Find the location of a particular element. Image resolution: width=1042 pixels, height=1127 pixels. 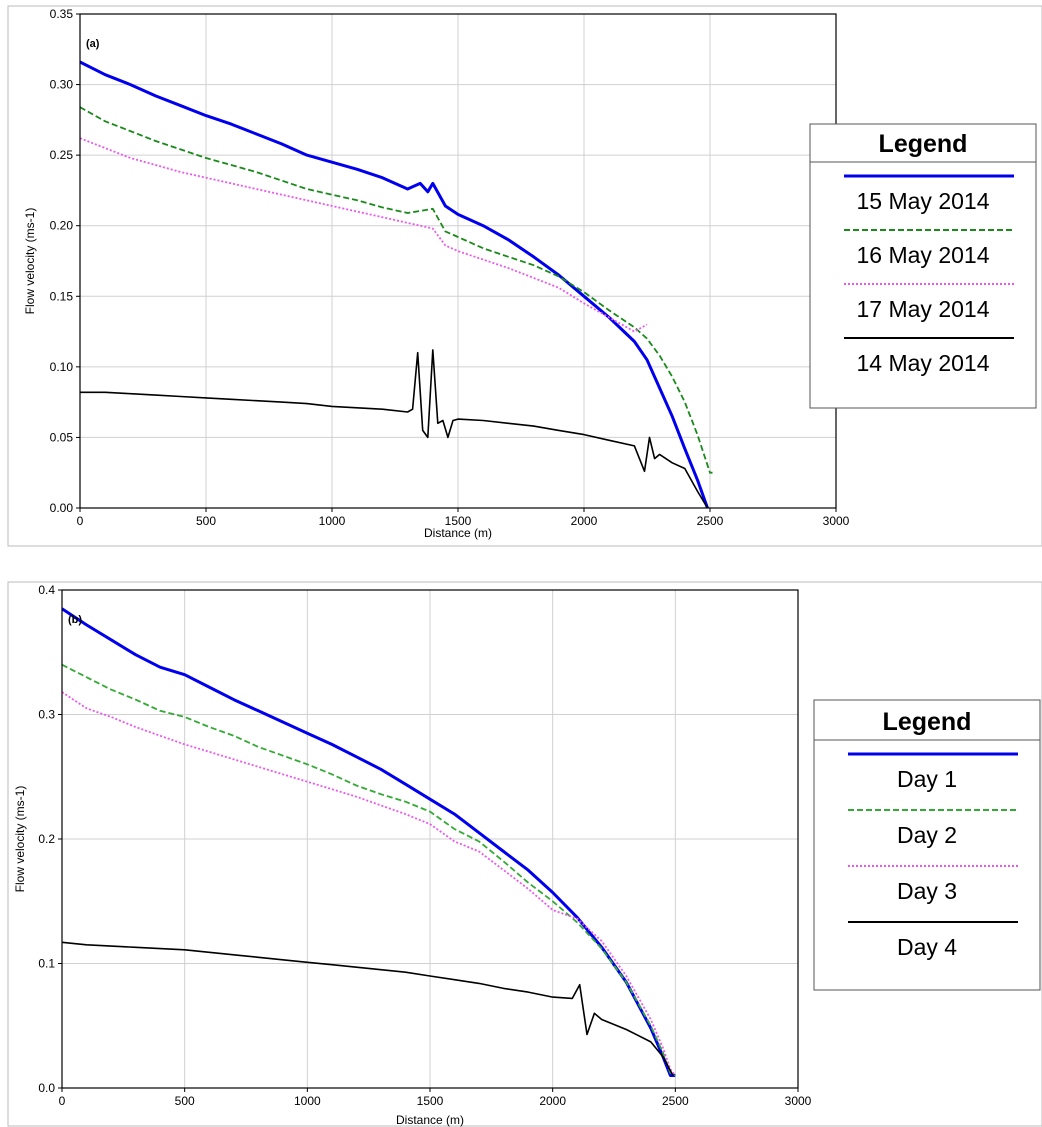

legend: Legend Day 1 Day 2 Day 3 Day 4 is located at coordinates (927, 845).